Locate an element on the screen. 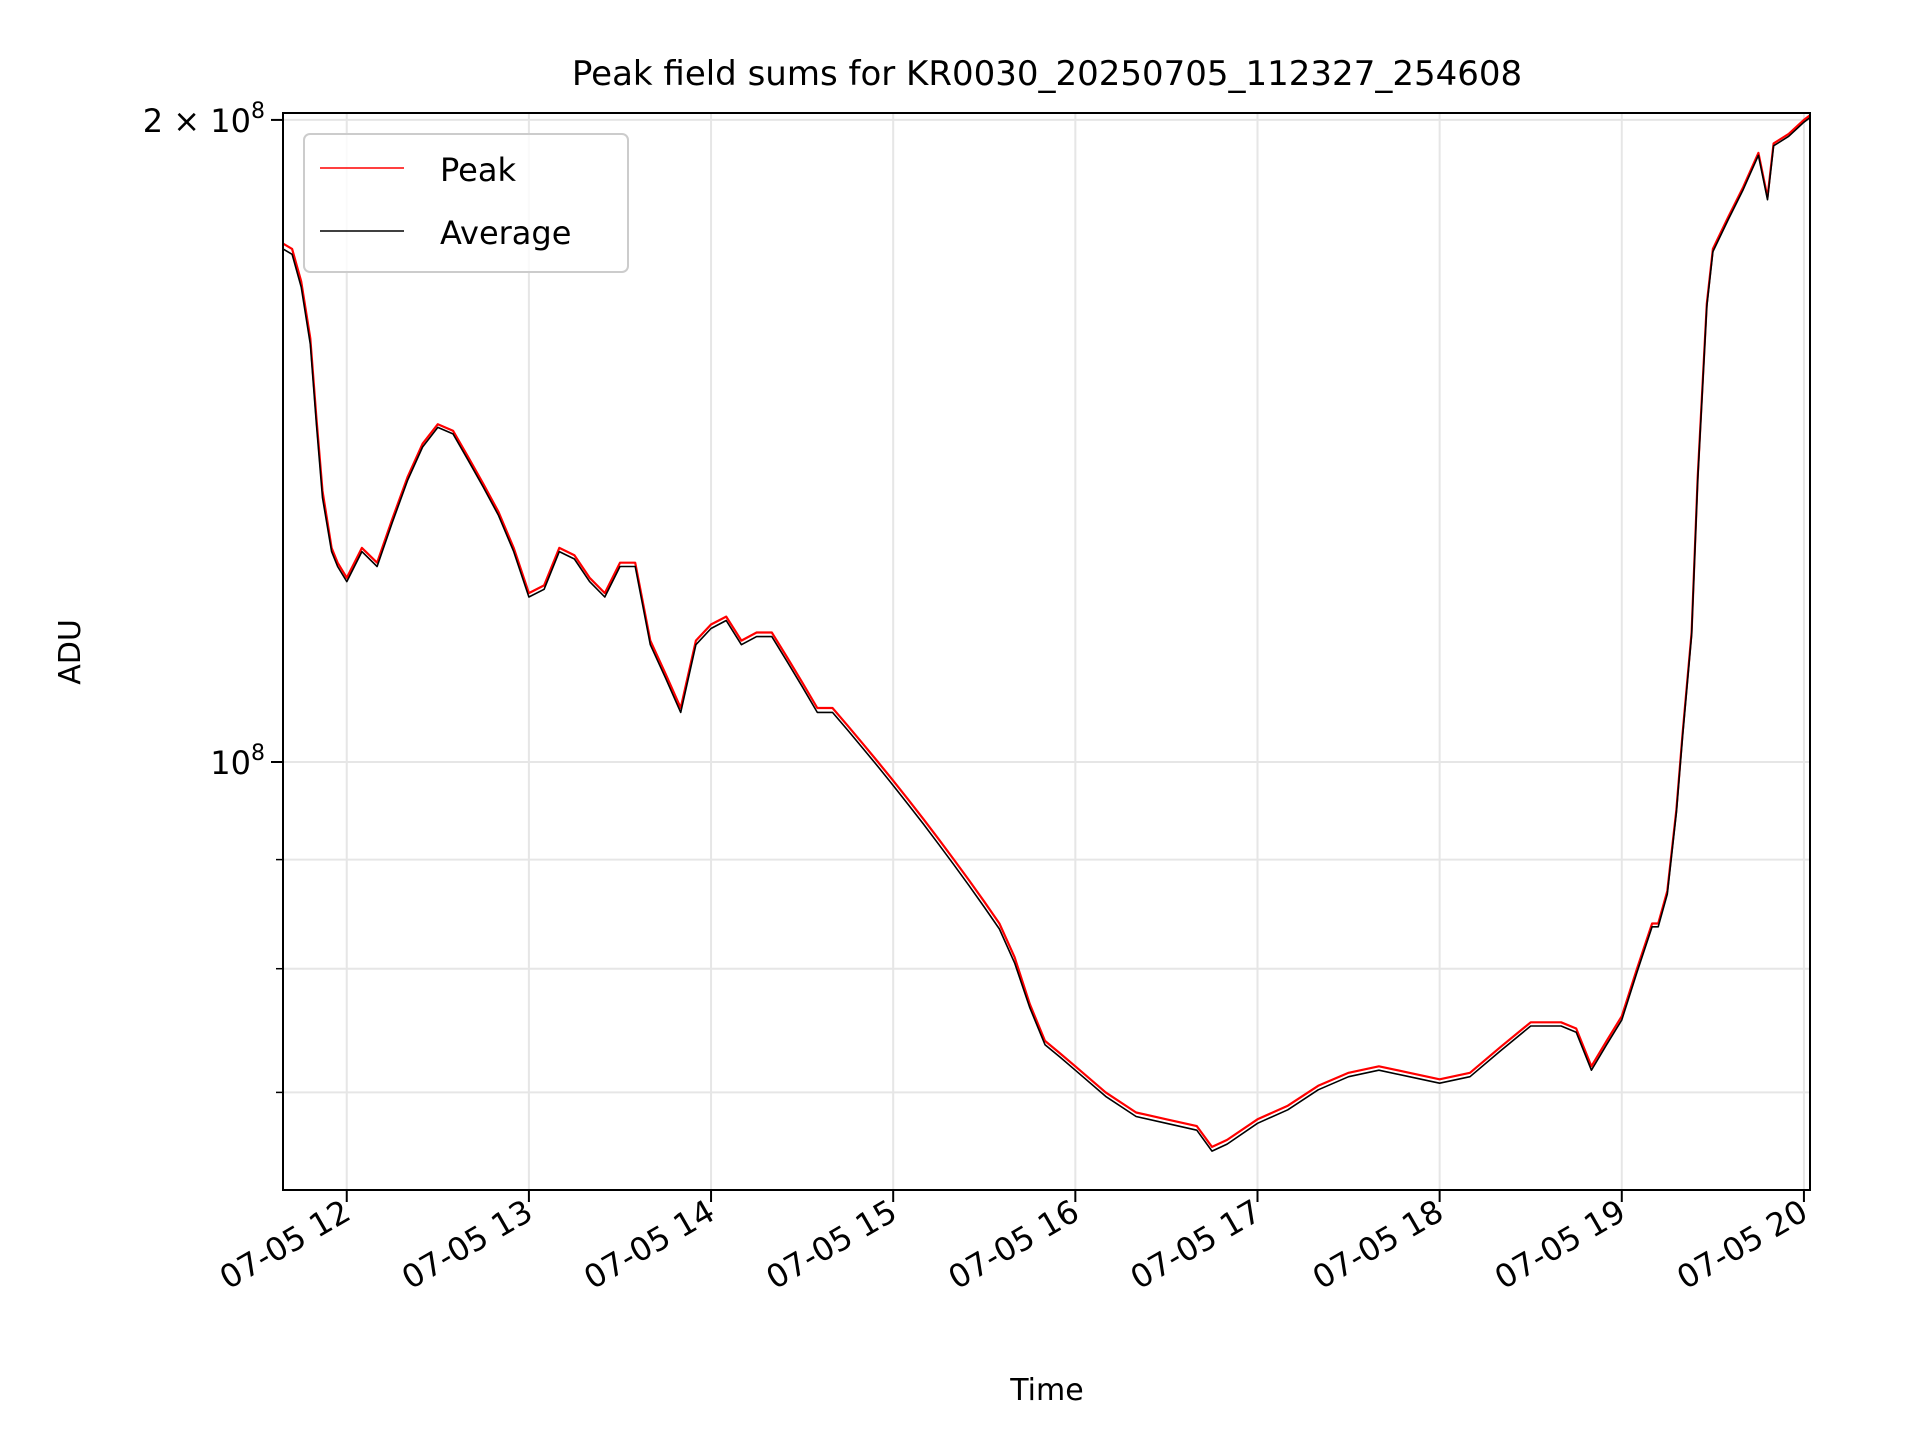 Image resolution: width=1920 pixels, height=1440 pixels. x-tick-label: 07-05 16 is located at coordinates (1014, 1244).